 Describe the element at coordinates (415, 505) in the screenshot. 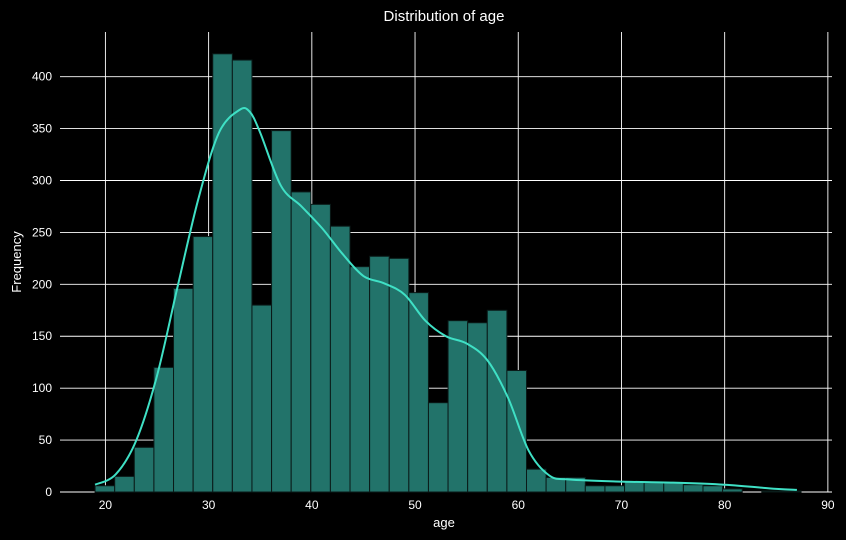

I see `x-tick-label: 50` at that location.